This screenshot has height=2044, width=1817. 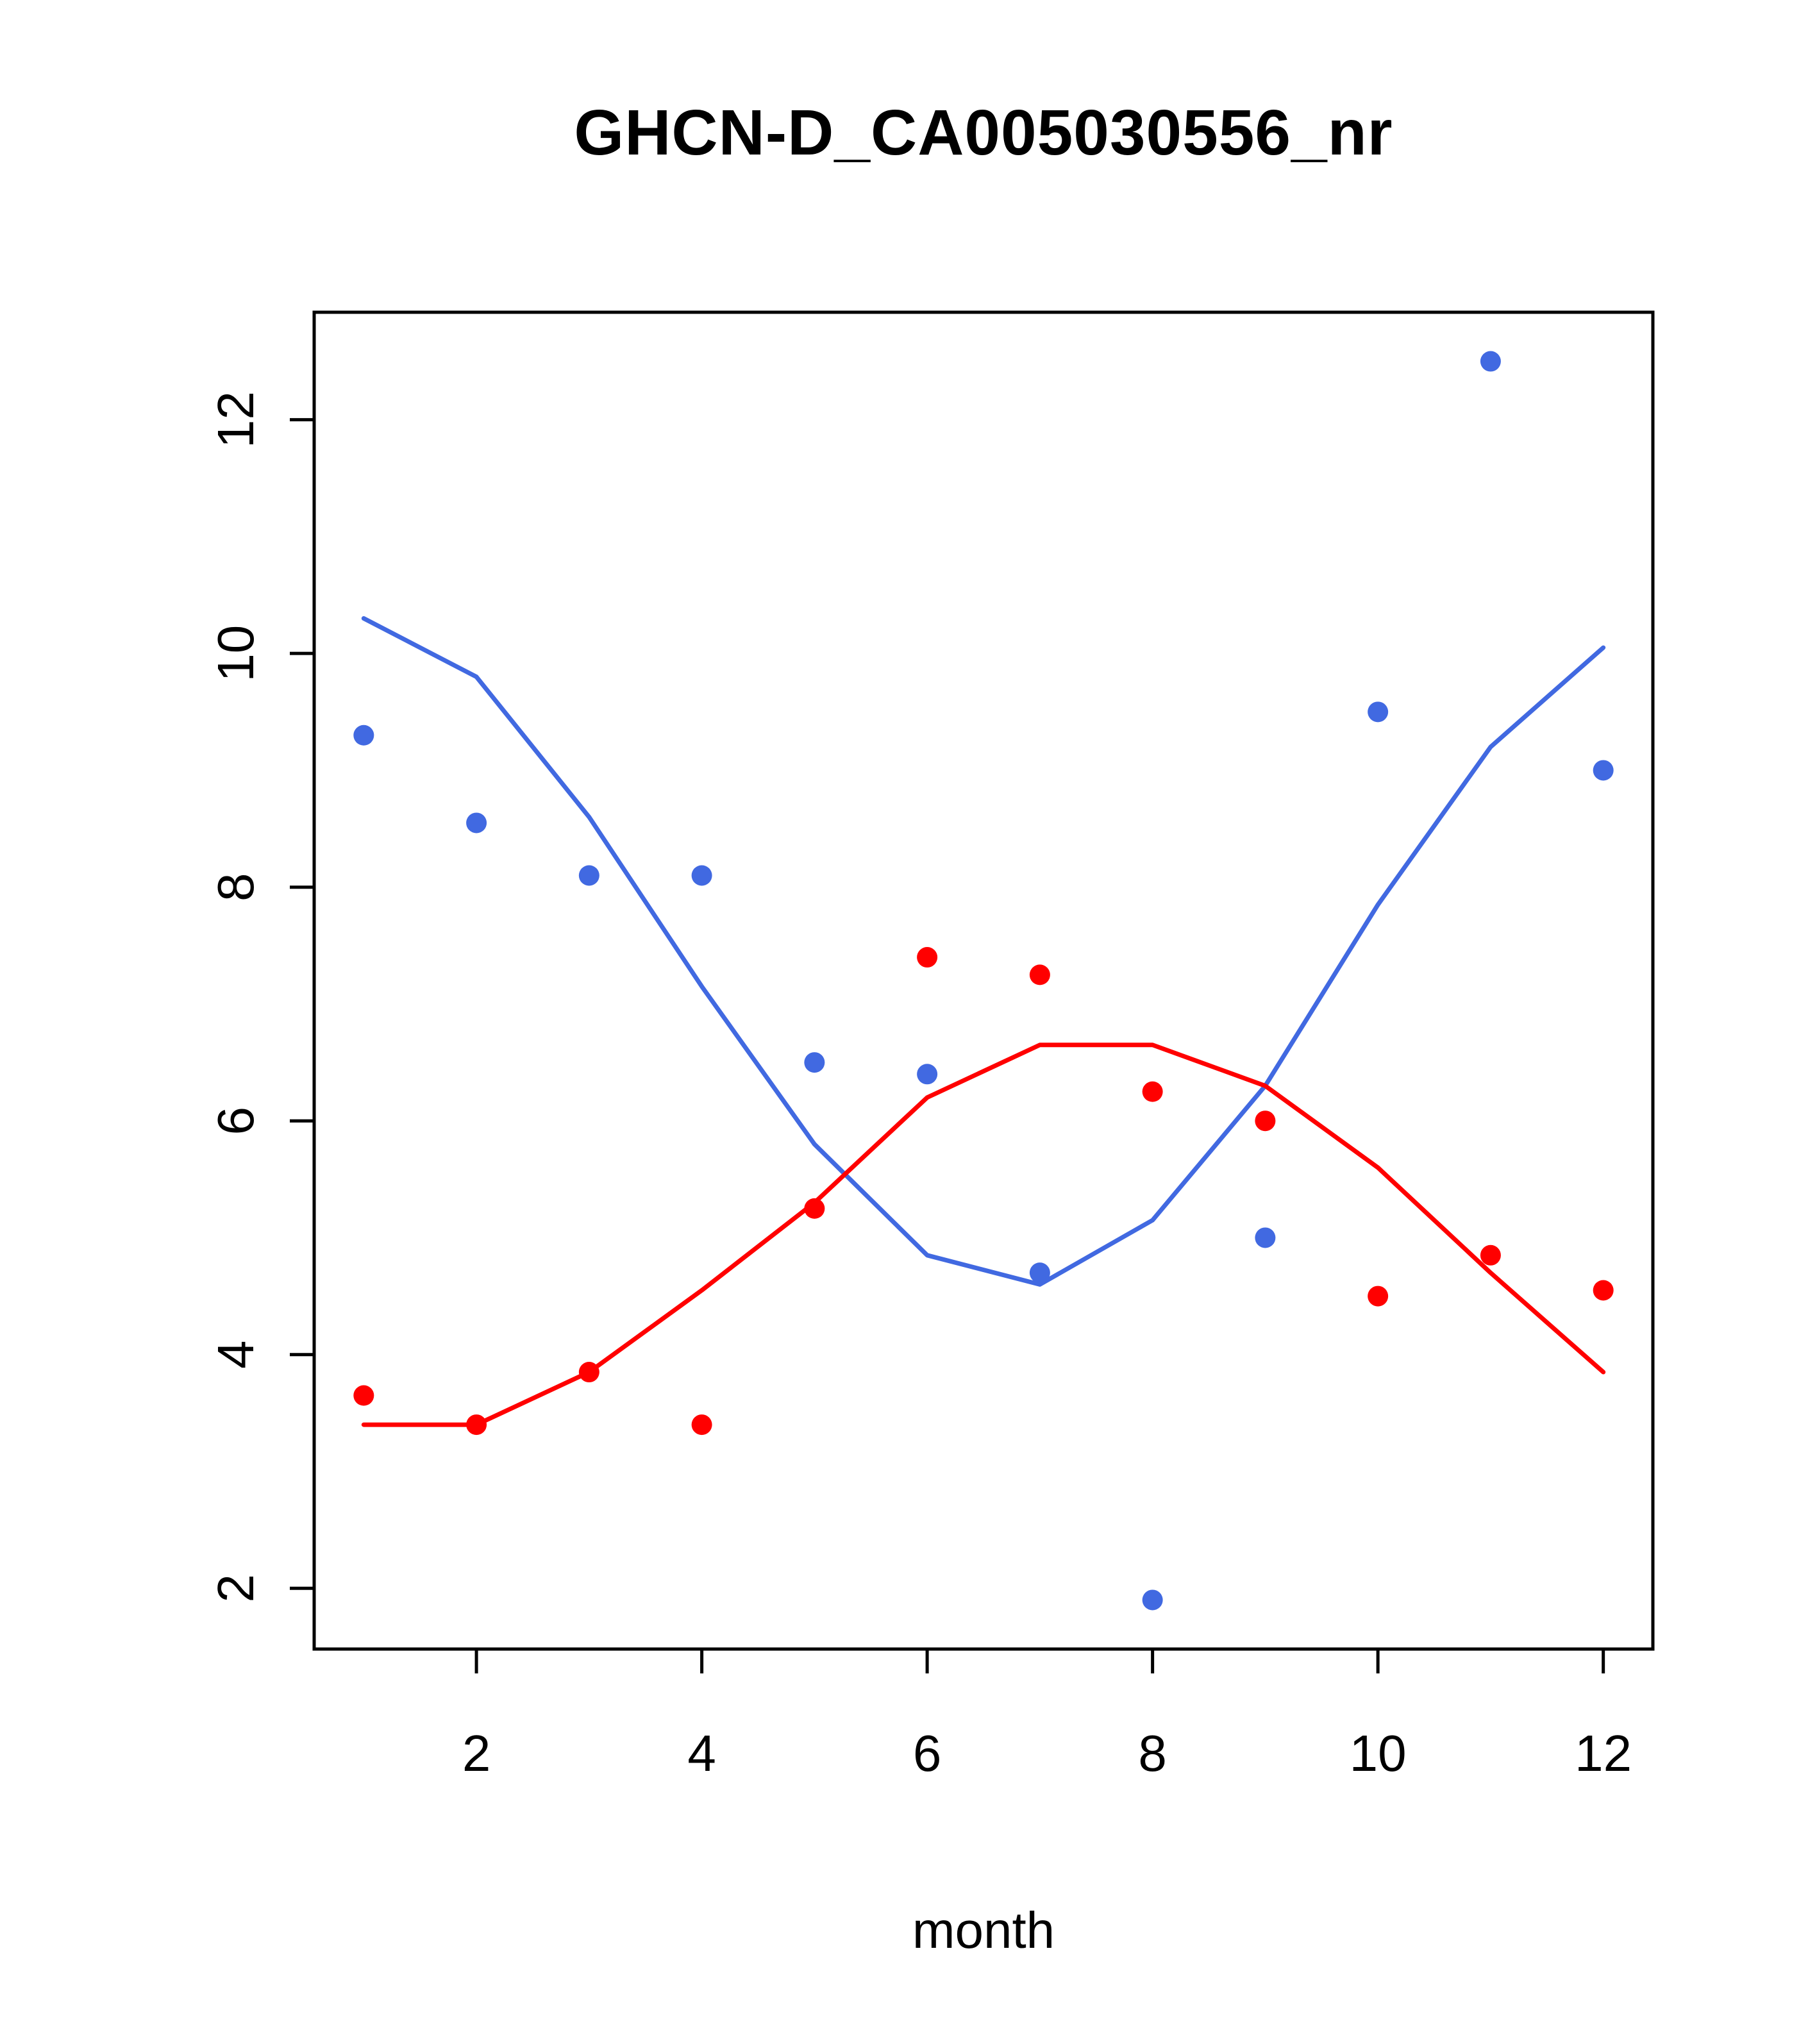 What do you see at coordinates (984, 1931) in the screenshot?
I see `x-axis-label: month` at bounding box center [984, 1931].